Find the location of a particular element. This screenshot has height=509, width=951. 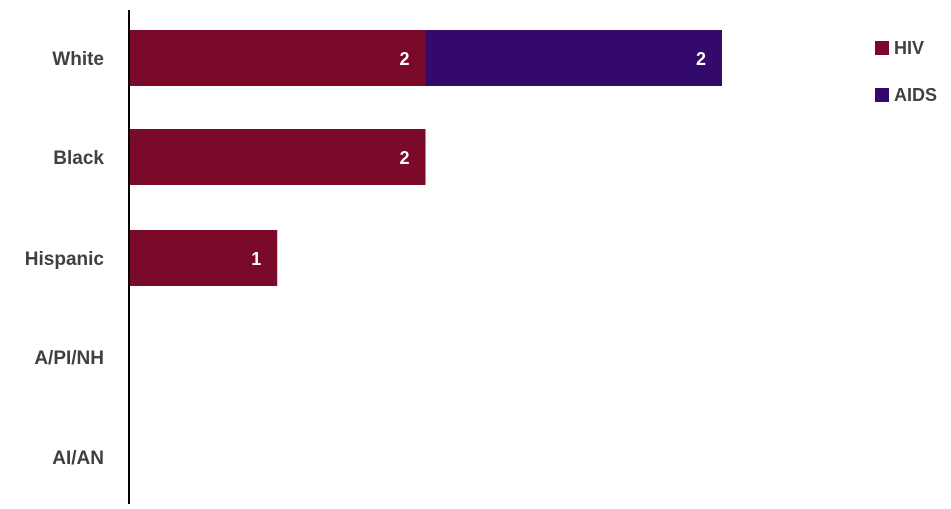

legend: HIV AIDS is located at coordinates (906, 71).